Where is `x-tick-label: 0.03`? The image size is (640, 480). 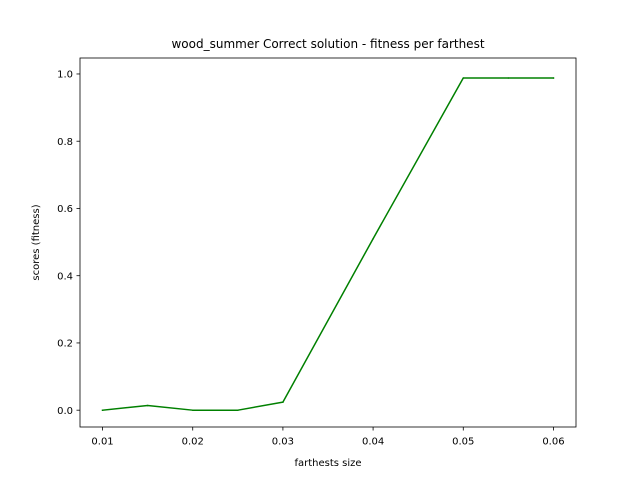
x-tick-label: 0.03 is located at coordinates (283, 442).